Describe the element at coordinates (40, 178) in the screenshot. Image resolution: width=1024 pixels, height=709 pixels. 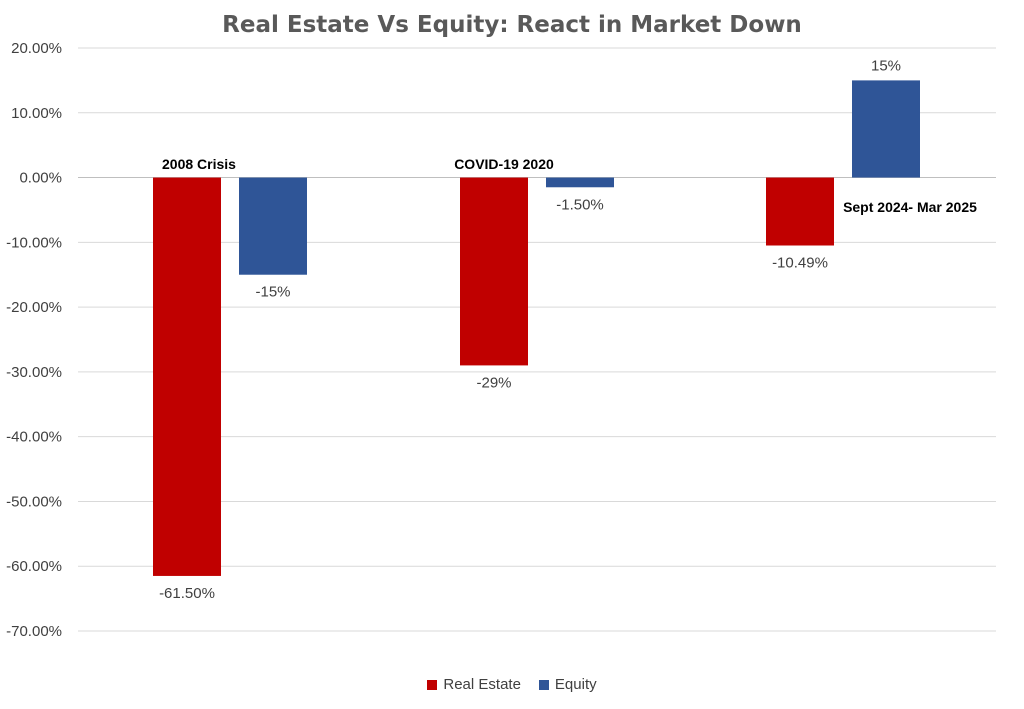
I see `y-tick-label: 0.00%` at that location.